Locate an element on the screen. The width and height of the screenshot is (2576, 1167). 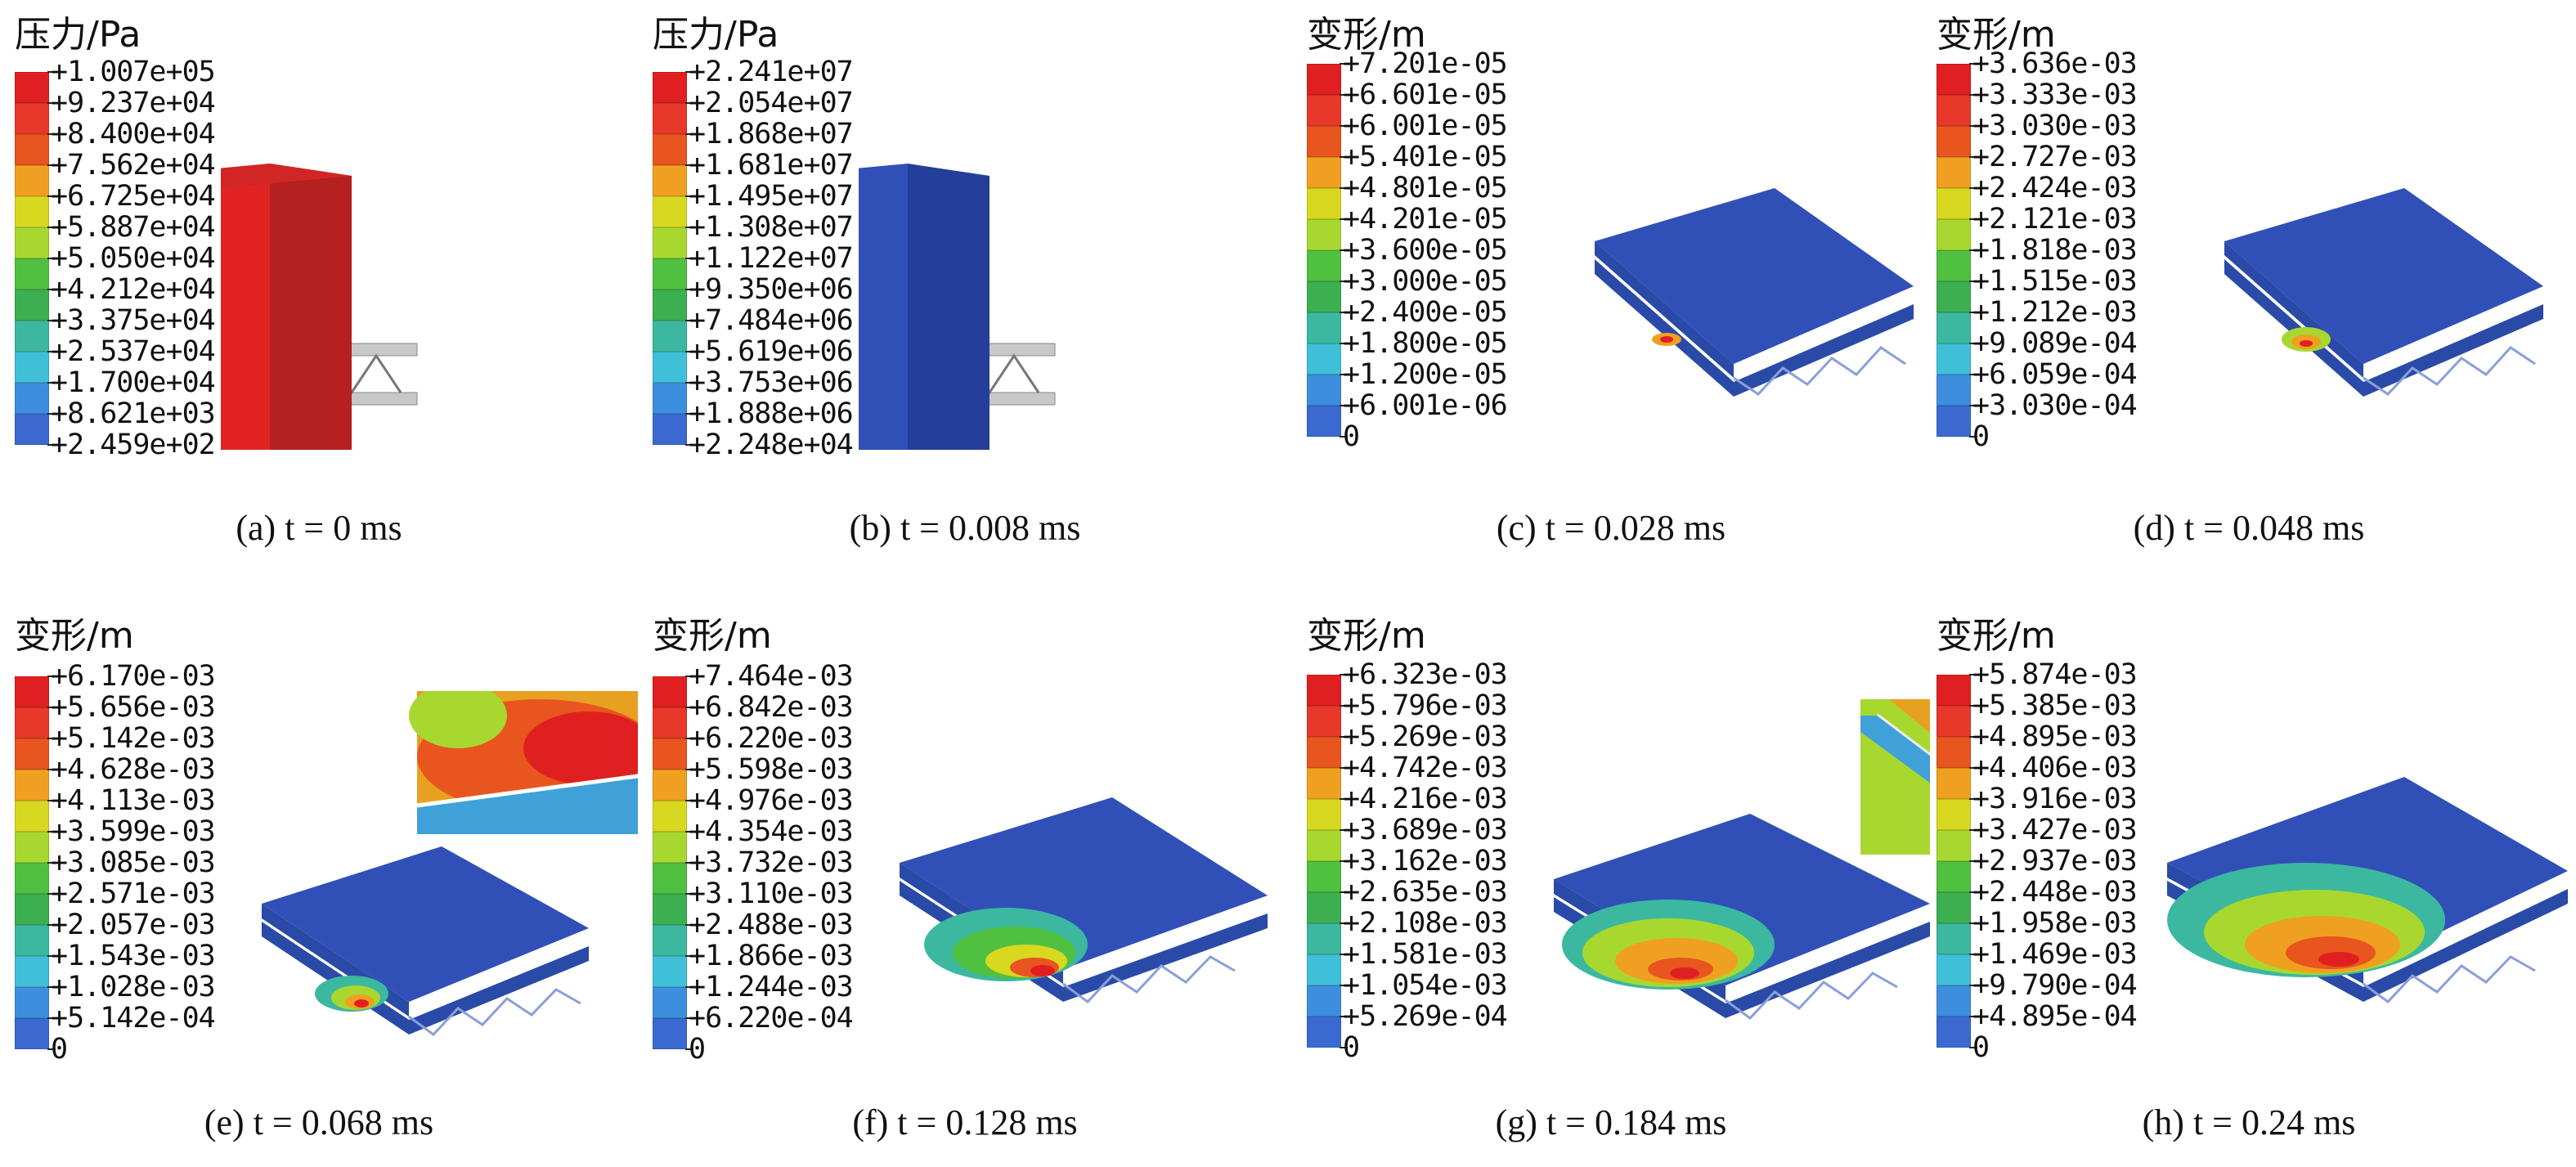
legend-tick-label: +8.400e+04 is located at coordinates (133, 134).